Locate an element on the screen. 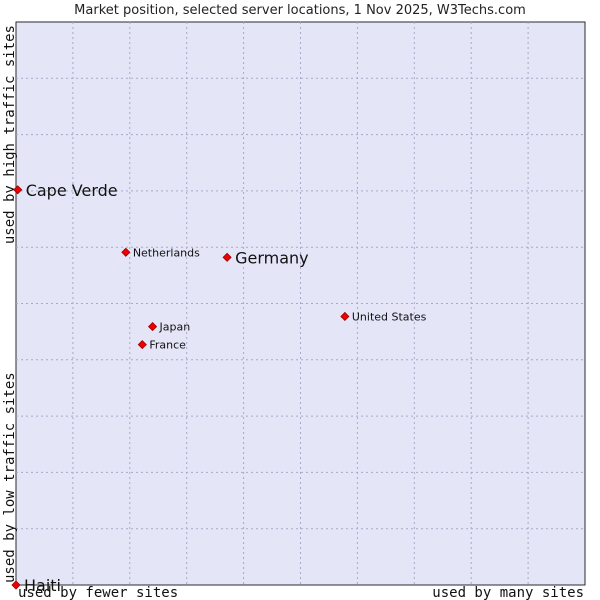 Image resolution: width=600 pixels, height=600 pixels. point-label: Japan is located at coordinates (175, 327).